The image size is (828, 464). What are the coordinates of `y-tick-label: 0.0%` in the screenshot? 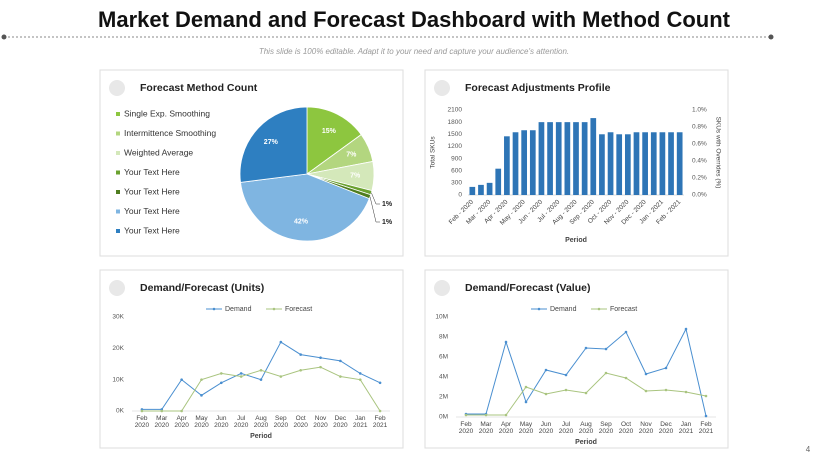 It's located at (699, 195).